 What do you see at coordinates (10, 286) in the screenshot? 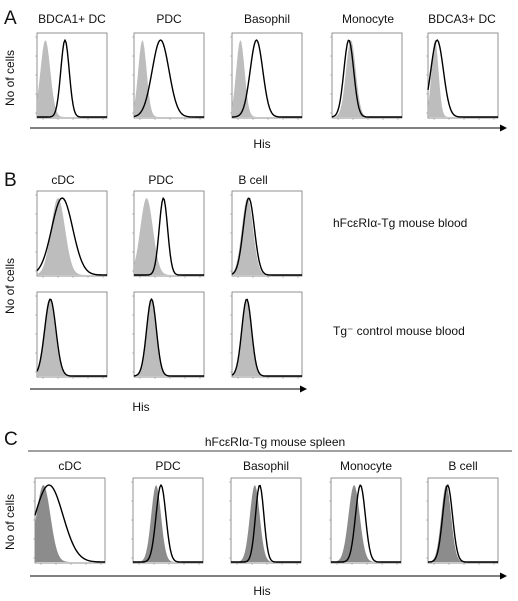
I see `panel-b-y-label: No of cells` at bounding box center [10, 286].